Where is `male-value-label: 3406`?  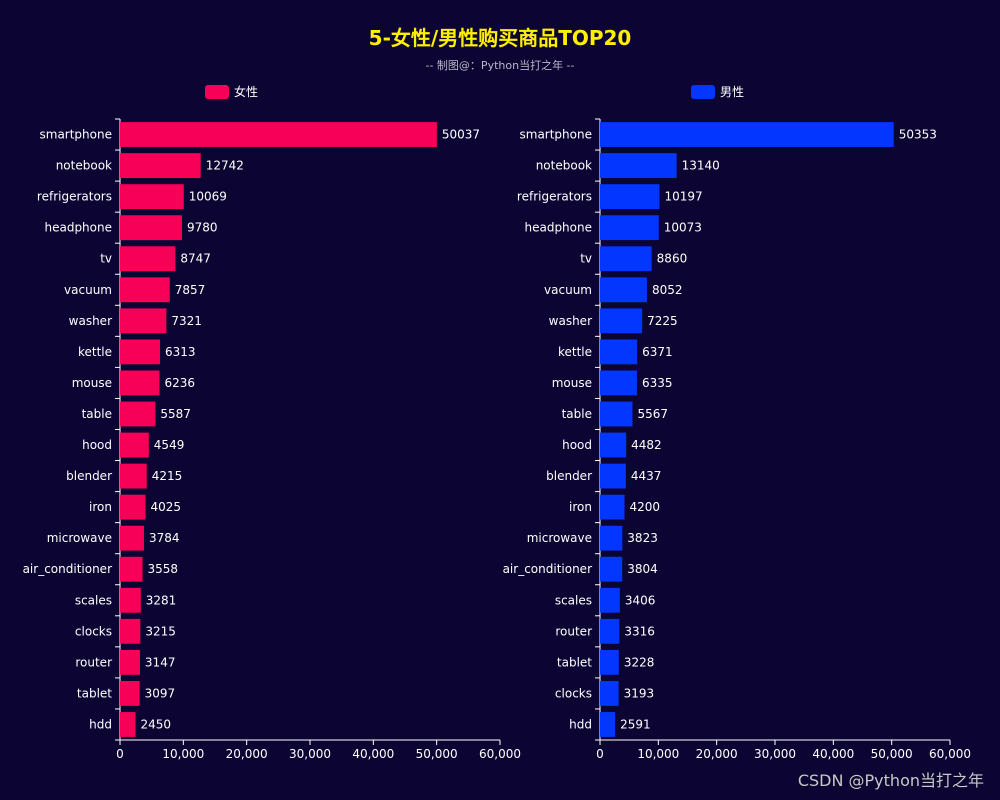
male-value-label: 3406 is located at coordinates (640, 600).